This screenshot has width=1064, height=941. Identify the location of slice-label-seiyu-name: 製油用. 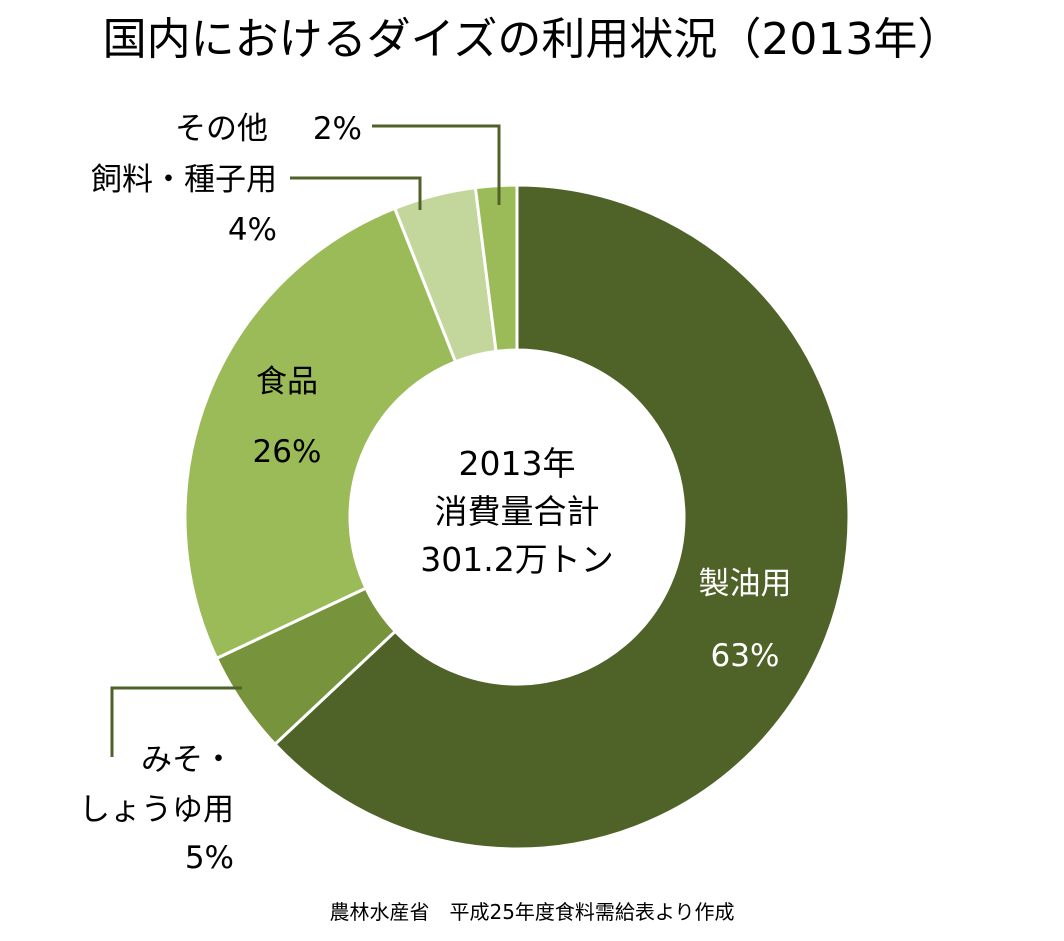
(745, 584).